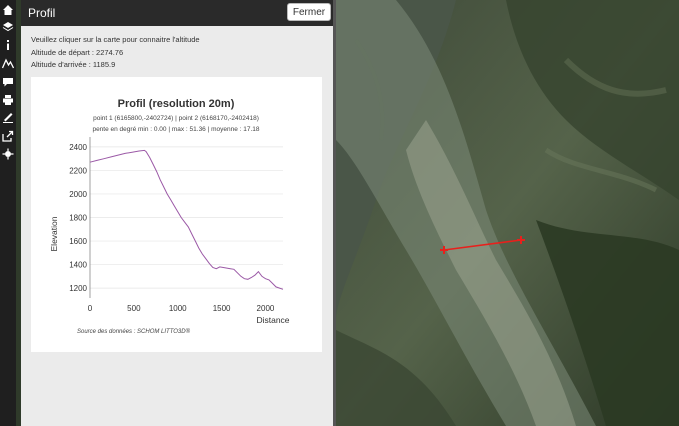 This screenshot has width=679, height=426. What do you see at coordinates (222, 308) in the screenshot?
I see `x-tick-label: 1500` at bounding box center [222, 308].